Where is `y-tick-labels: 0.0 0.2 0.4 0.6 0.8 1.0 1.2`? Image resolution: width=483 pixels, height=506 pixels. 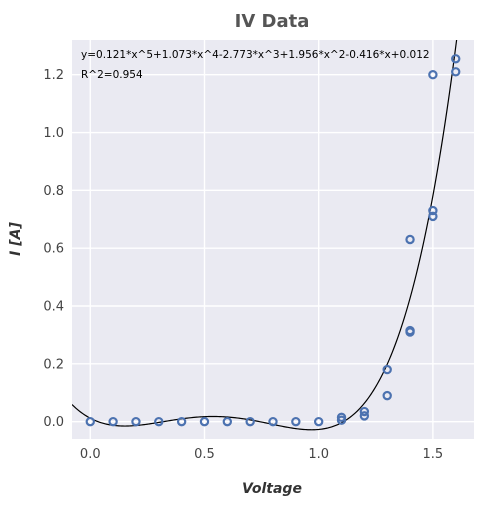 y-tick-labels: 0.0 0.2 0.4 0.6 0.8 1.0 1.2 is located at coordinates (53, 249).